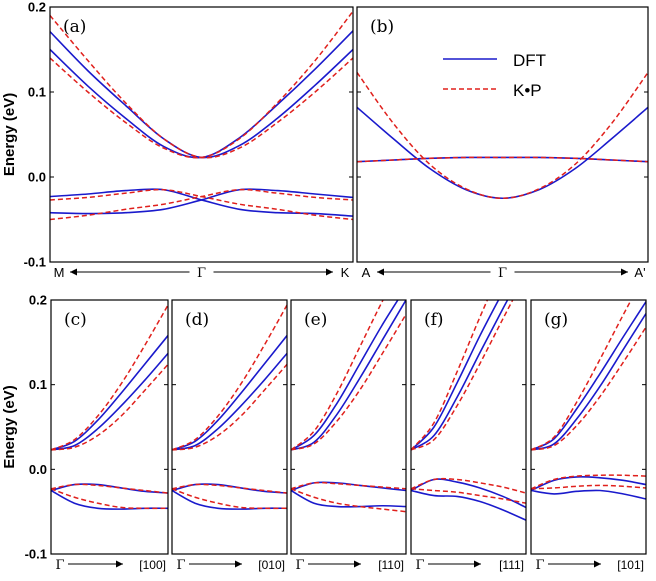  What do you see at coordinates (434, 320) in the screenshot?
I see `panel-label-f: (f)` at bounding box center [434, 320].